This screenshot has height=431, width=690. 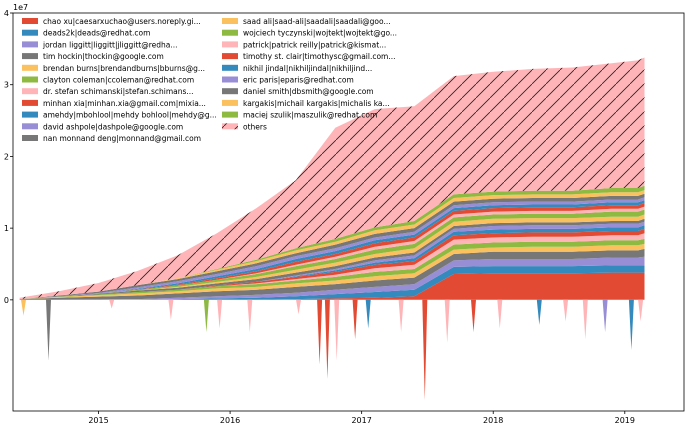 What do you see at coordinates (98, 420) in the screenshot?
I see `x-tick-label-0: 2015` at bounding box center [98, 420].